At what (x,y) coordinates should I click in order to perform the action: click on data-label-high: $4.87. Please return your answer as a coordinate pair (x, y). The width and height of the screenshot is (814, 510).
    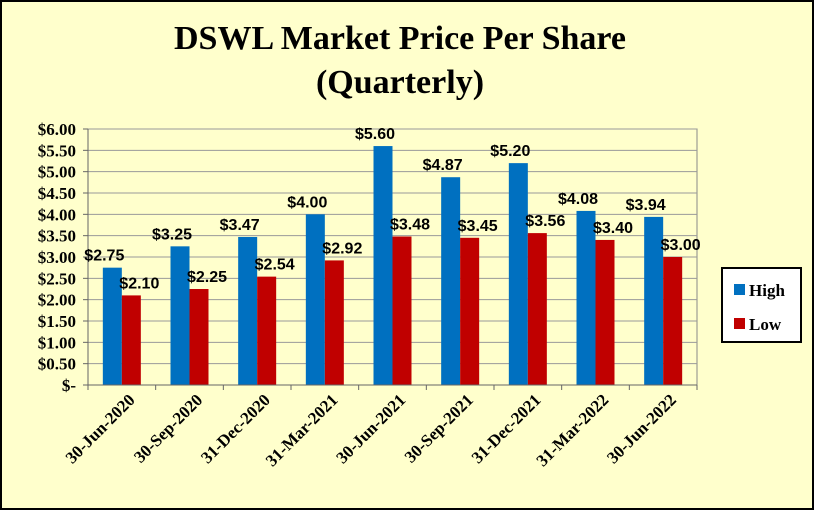
    Looking at the image, I should click on (443, 165).